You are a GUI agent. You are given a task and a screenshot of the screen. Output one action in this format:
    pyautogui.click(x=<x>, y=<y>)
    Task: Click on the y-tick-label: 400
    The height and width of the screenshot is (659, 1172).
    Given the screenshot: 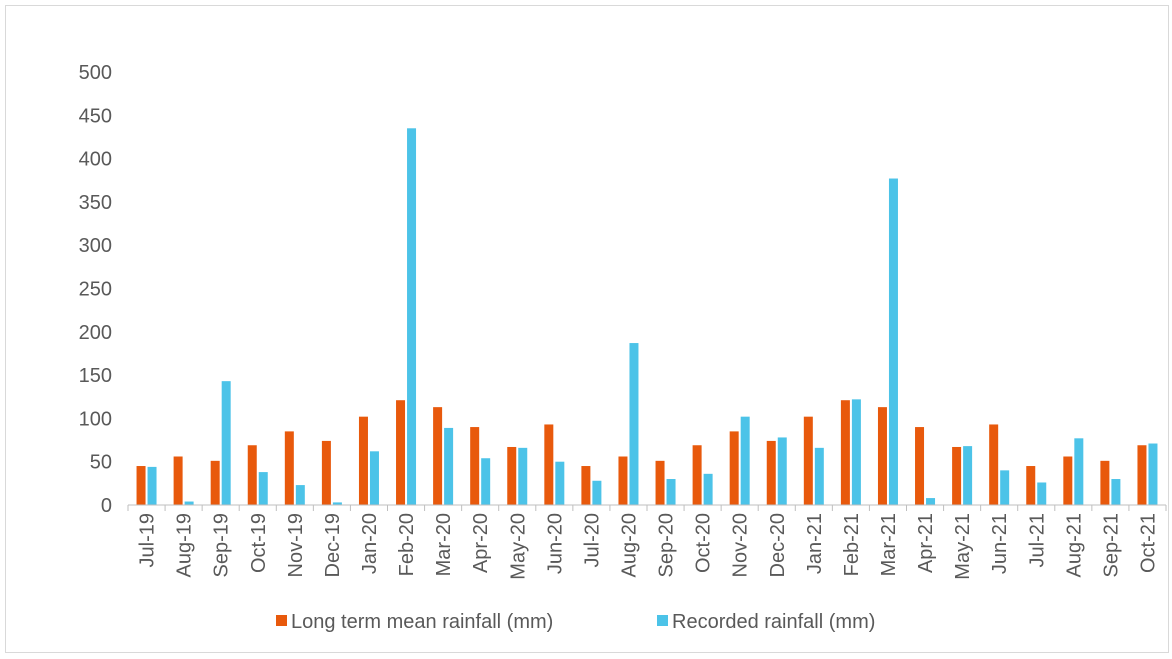 What is the action you would take?
    pyautogui.click(x=95, y=160)
    